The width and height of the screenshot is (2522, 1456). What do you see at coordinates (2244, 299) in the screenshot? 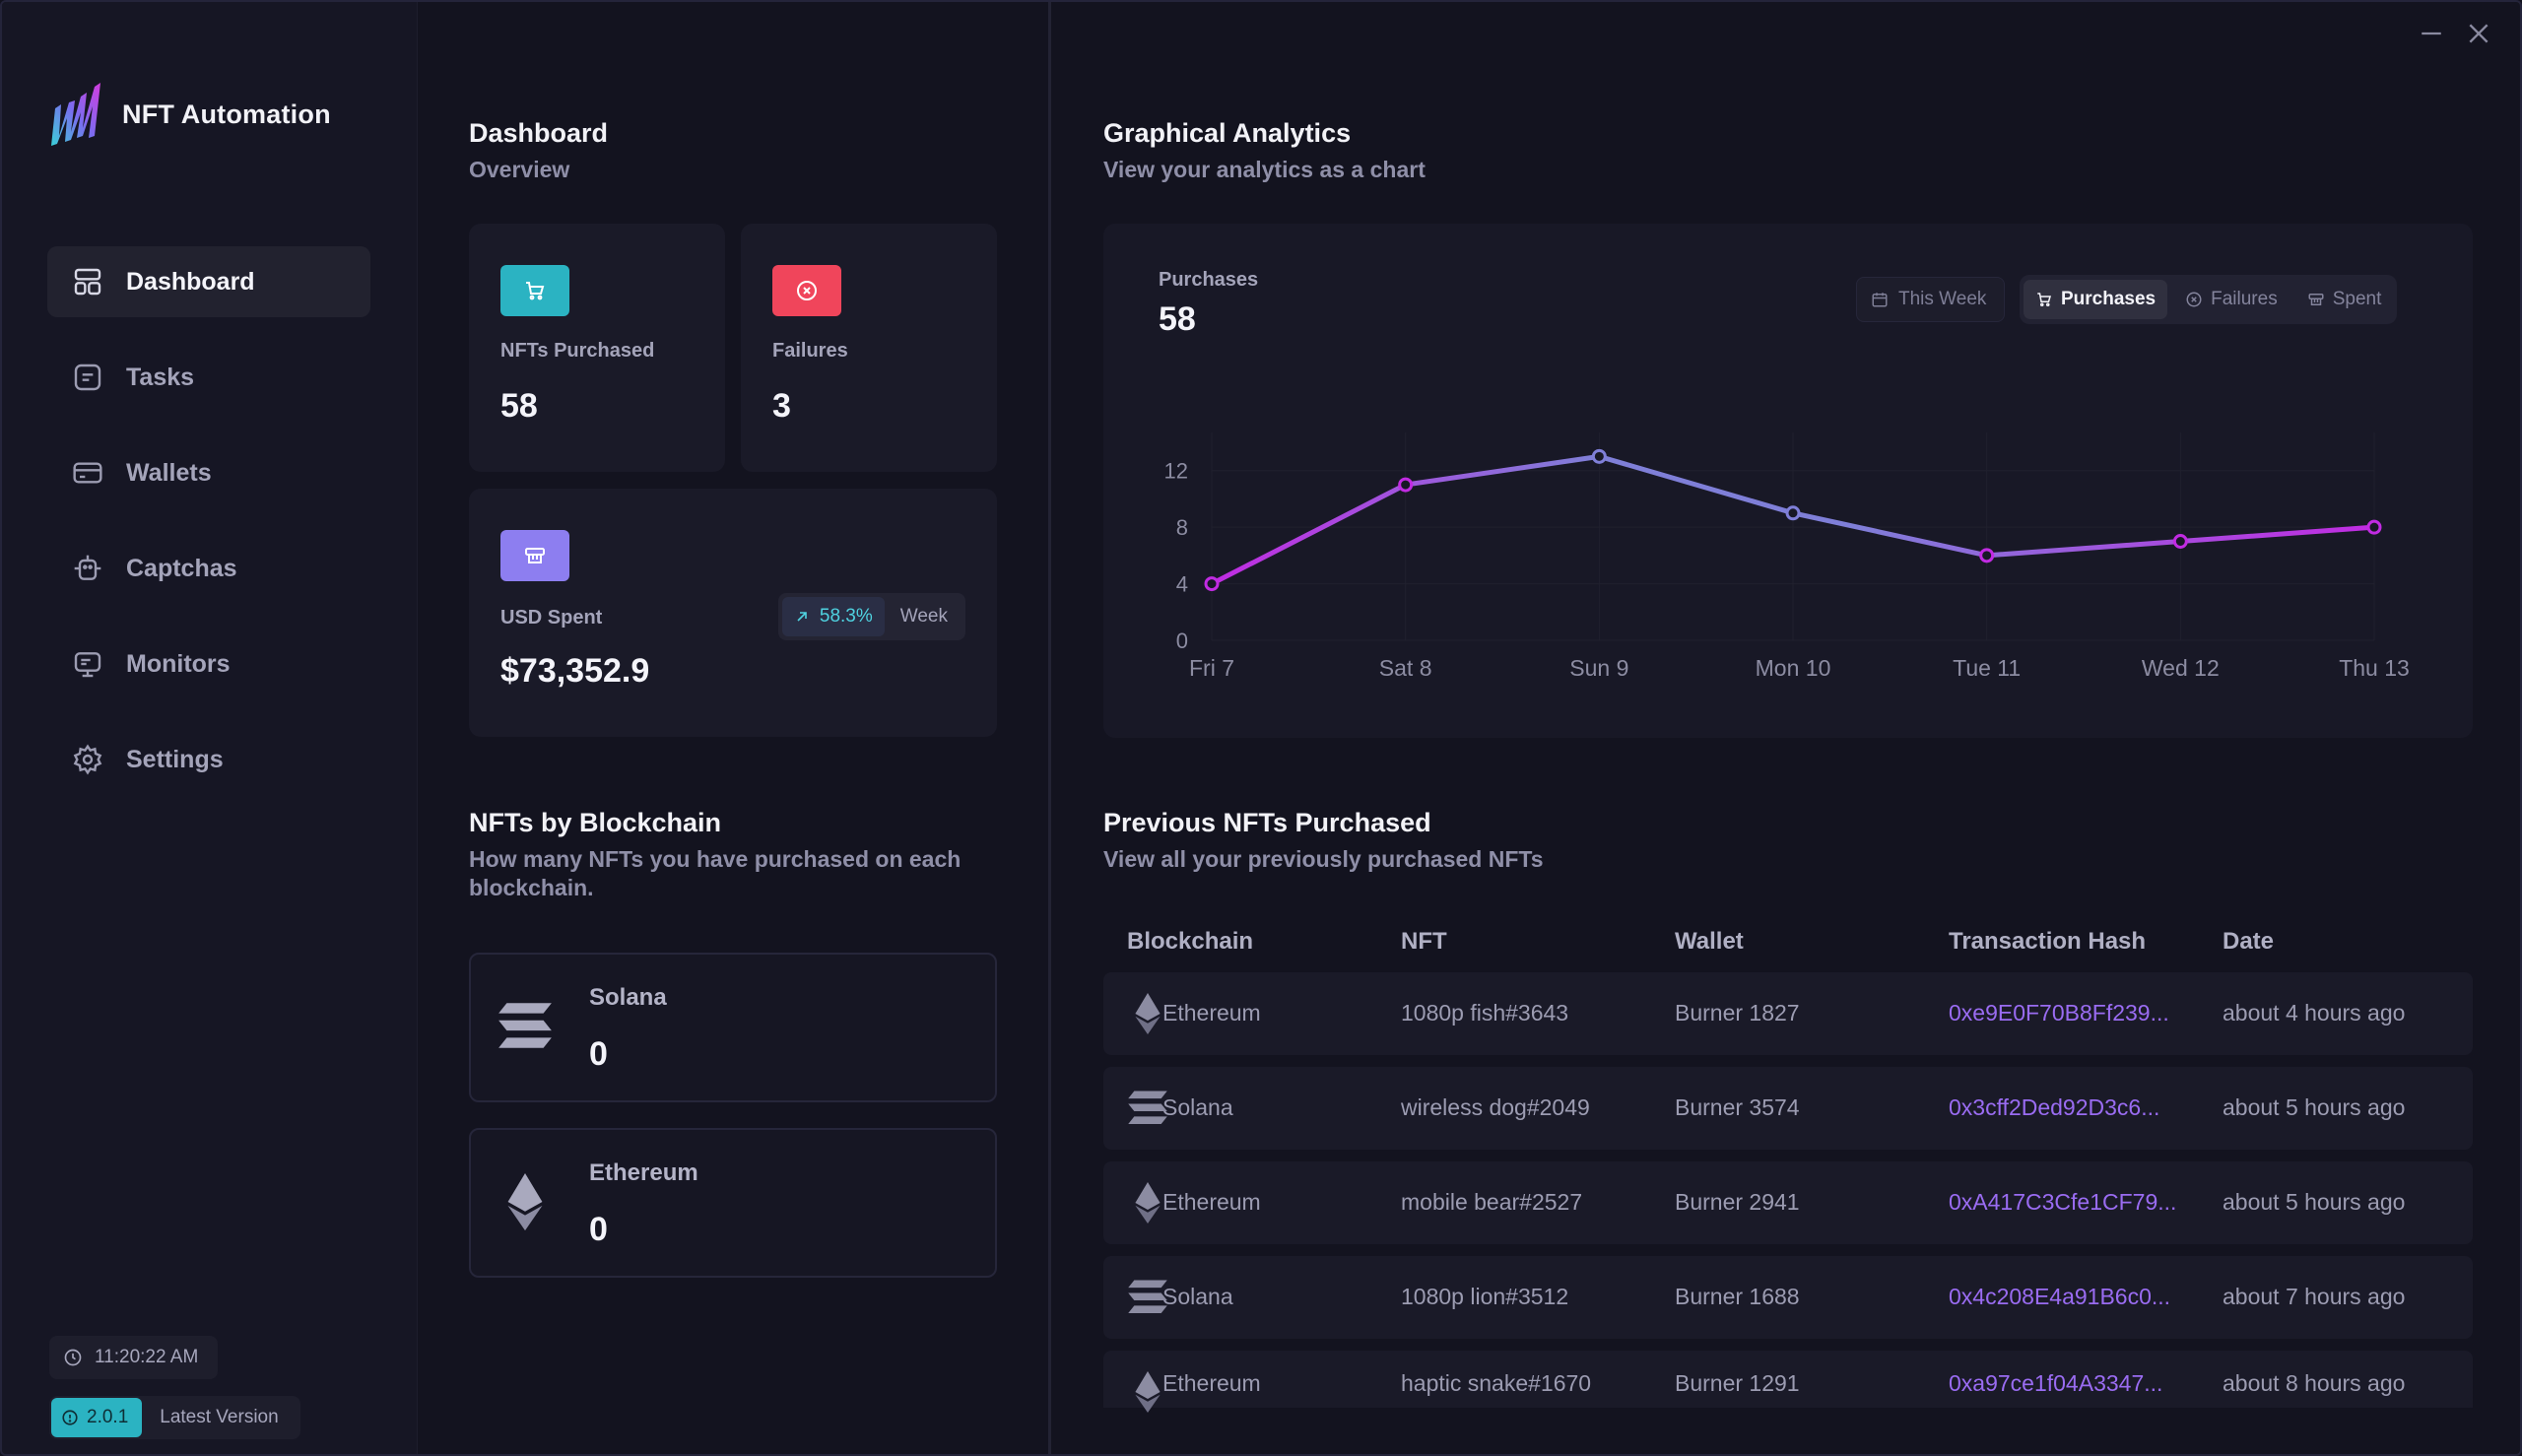
I see `tab-label: Failures` at bounding box center [2244, 299].